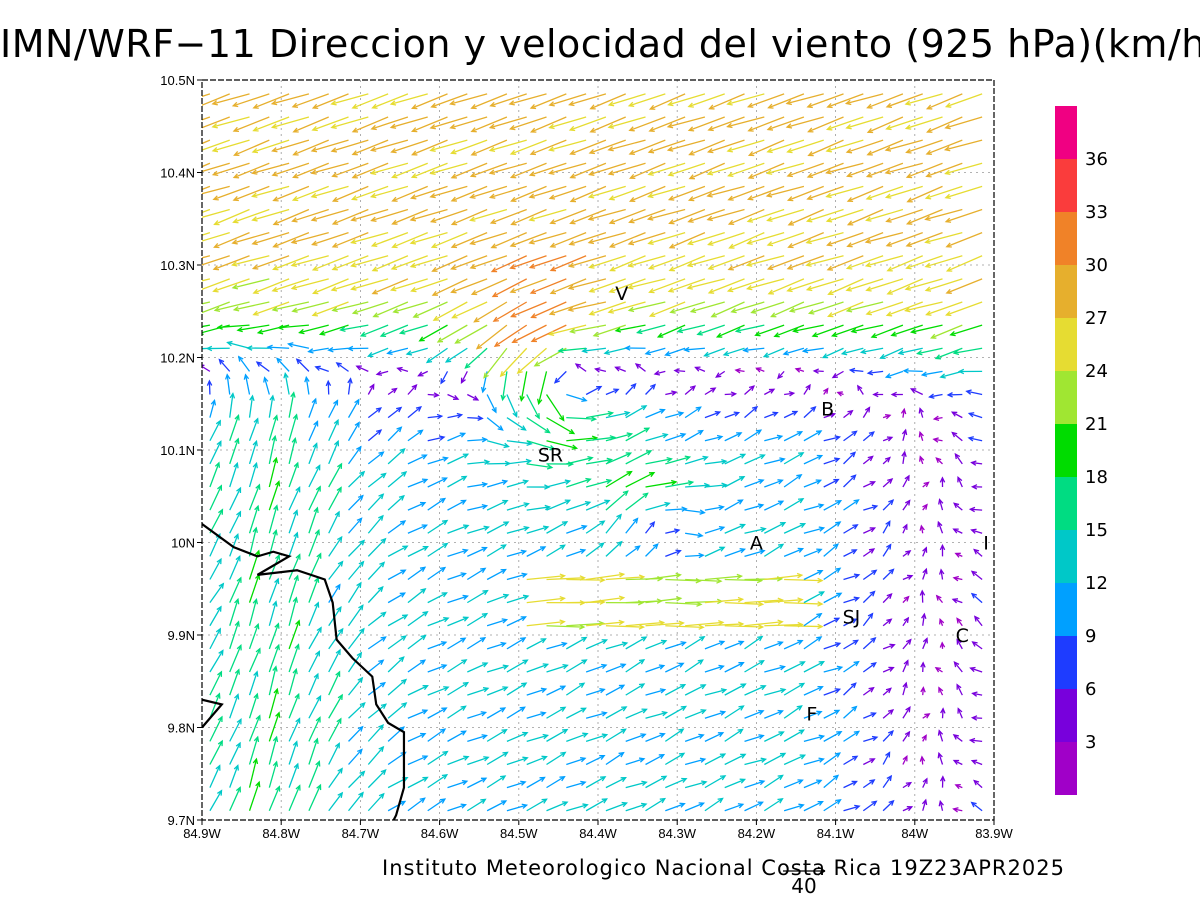 The image size is (1200, 900). Describe the element at coordinates (994, 833) in the screenshot. I see `x-tick-label: 83.9W` at that location.